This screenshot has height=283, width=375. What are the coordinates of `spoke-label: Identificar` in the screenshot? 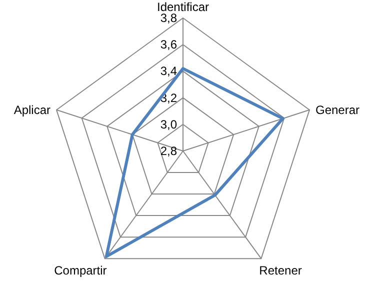 It's located at (183, 7).